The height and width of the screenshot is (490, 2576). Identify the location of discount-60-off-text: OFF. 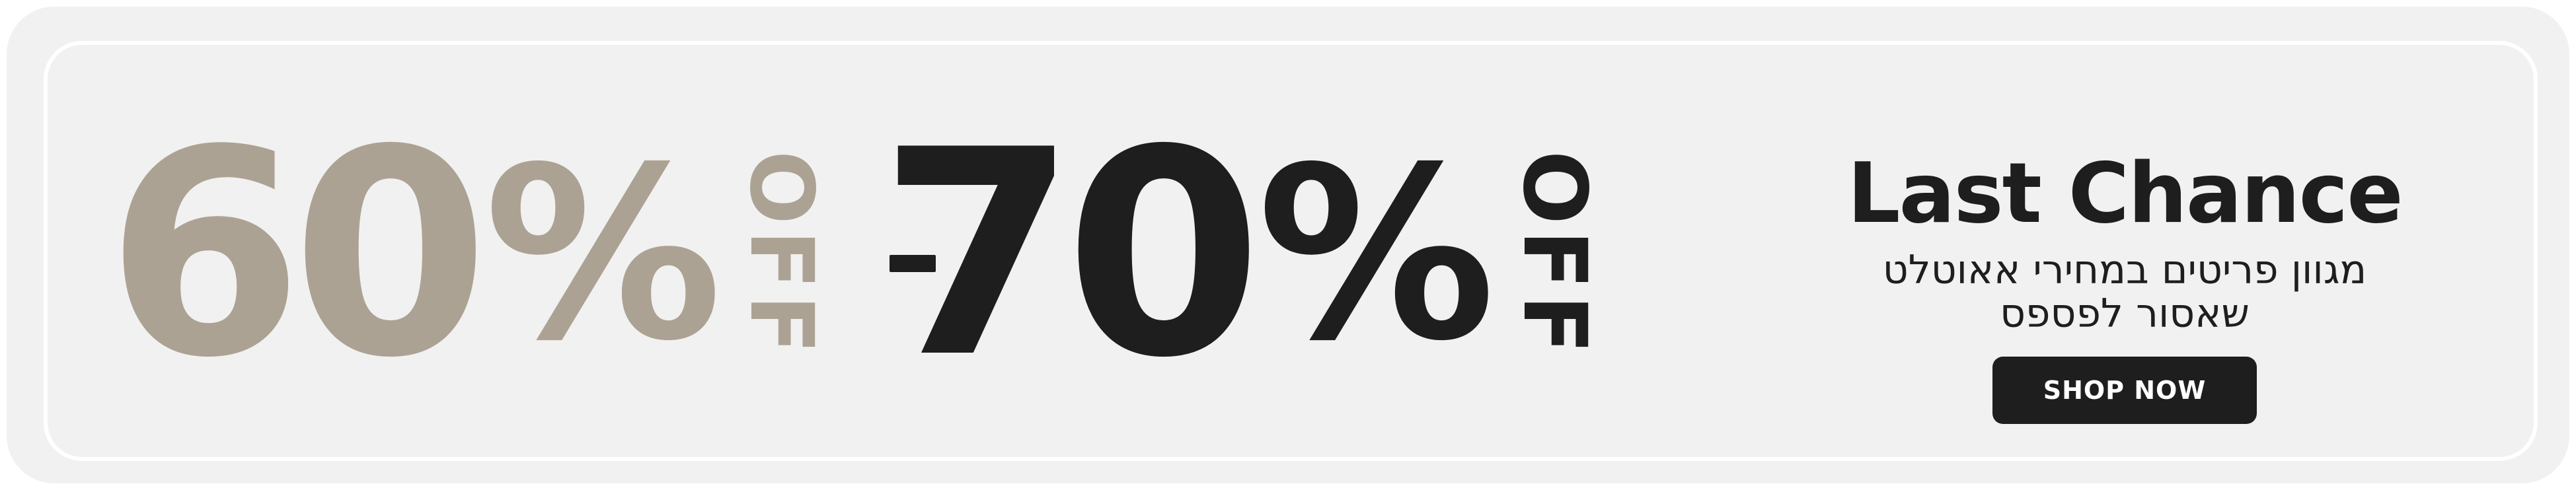
(781, 255).